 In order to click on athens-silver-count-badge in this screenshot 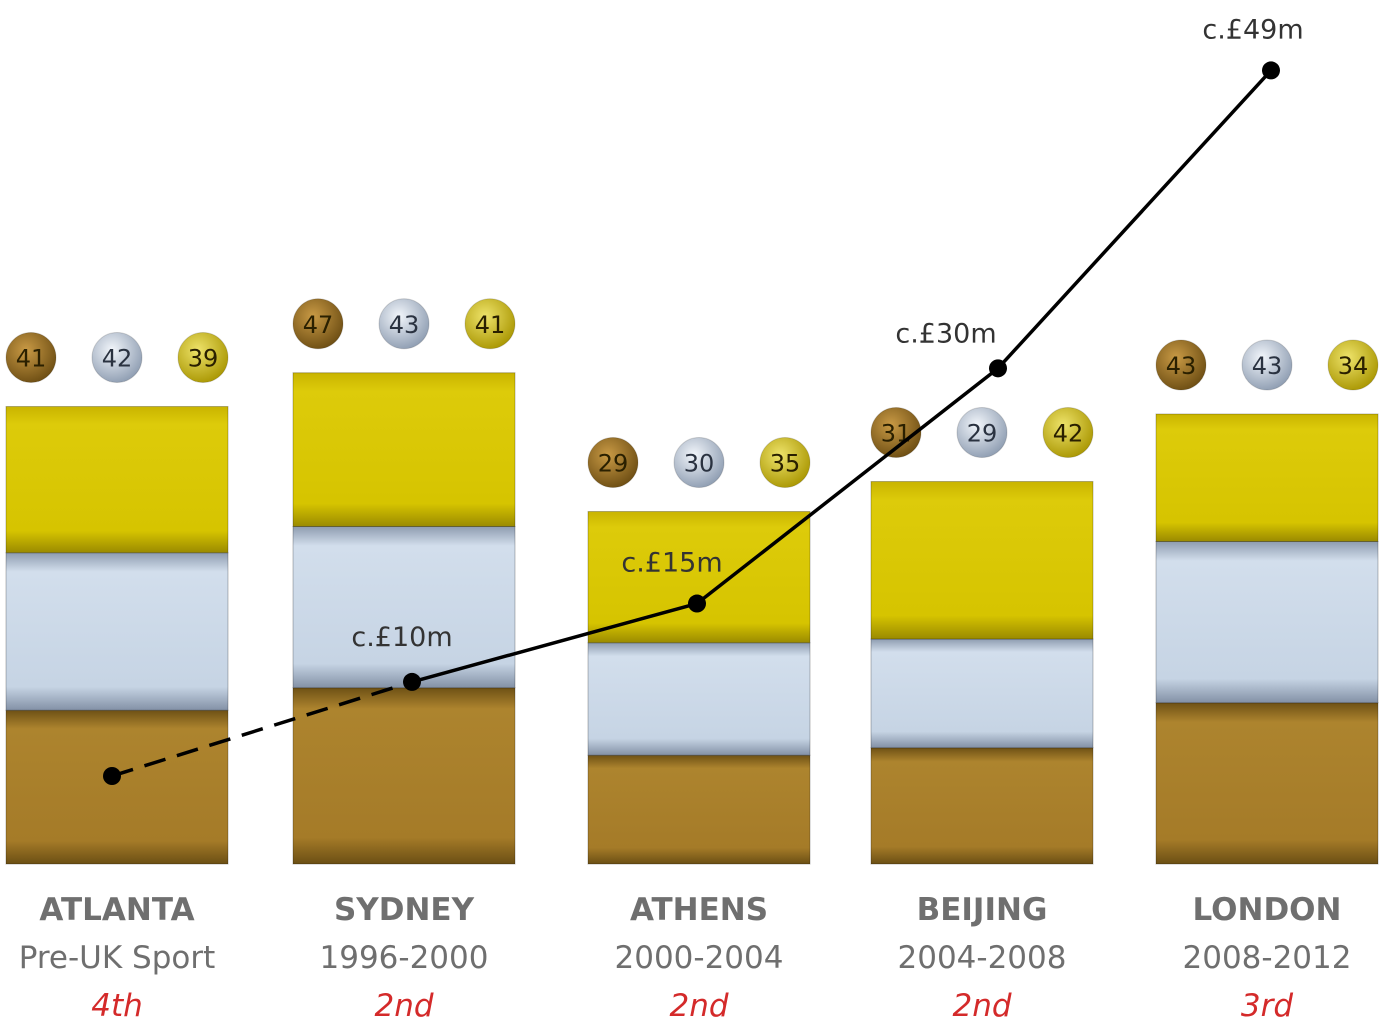, I will do `click(699, 462)`.